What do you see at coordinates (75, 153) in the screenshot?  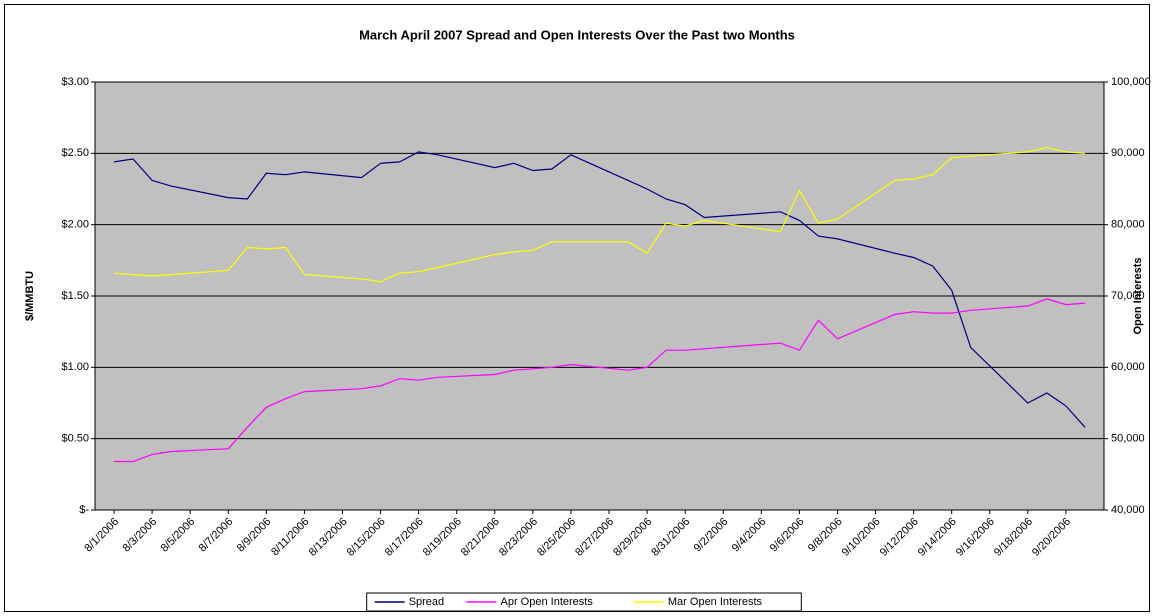 I see `y-tick-label: $2.50` at bounding box center [75, 153].